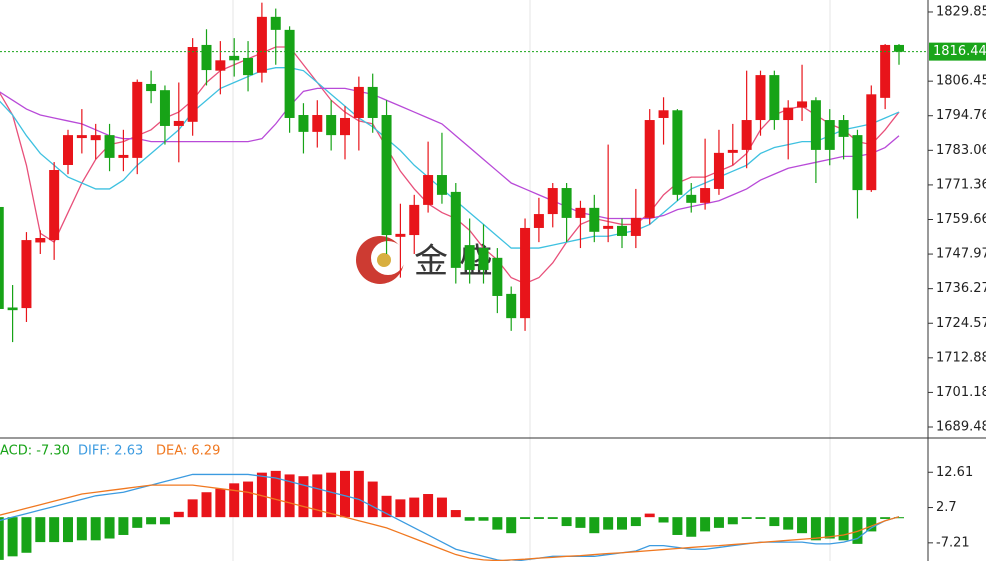 The image size is (986, 561). Describe the element at coordinates (961, 323) in the screenshot. I see `y-tick-label: 1724.57` at that location.